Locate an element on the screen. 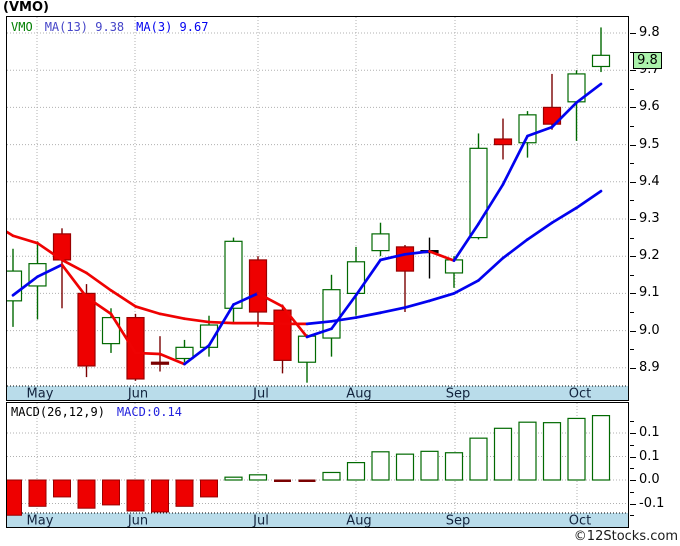 This screenshot has height=546, width=680. macd-name-label: MACD(26,12,9) is located at coordinates (58, 412).